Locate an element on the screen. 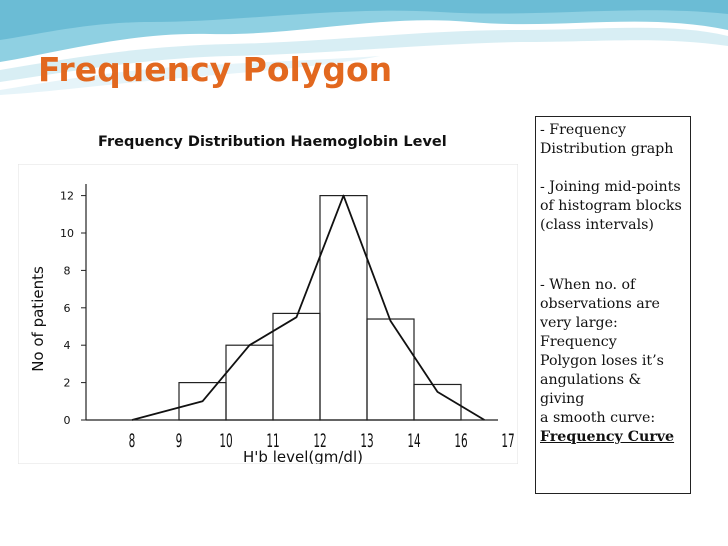 This screenshot has width=728, height=546. chart-title: Frequency Distribution Haemoglobin Level is located at coordinates (272, 142).